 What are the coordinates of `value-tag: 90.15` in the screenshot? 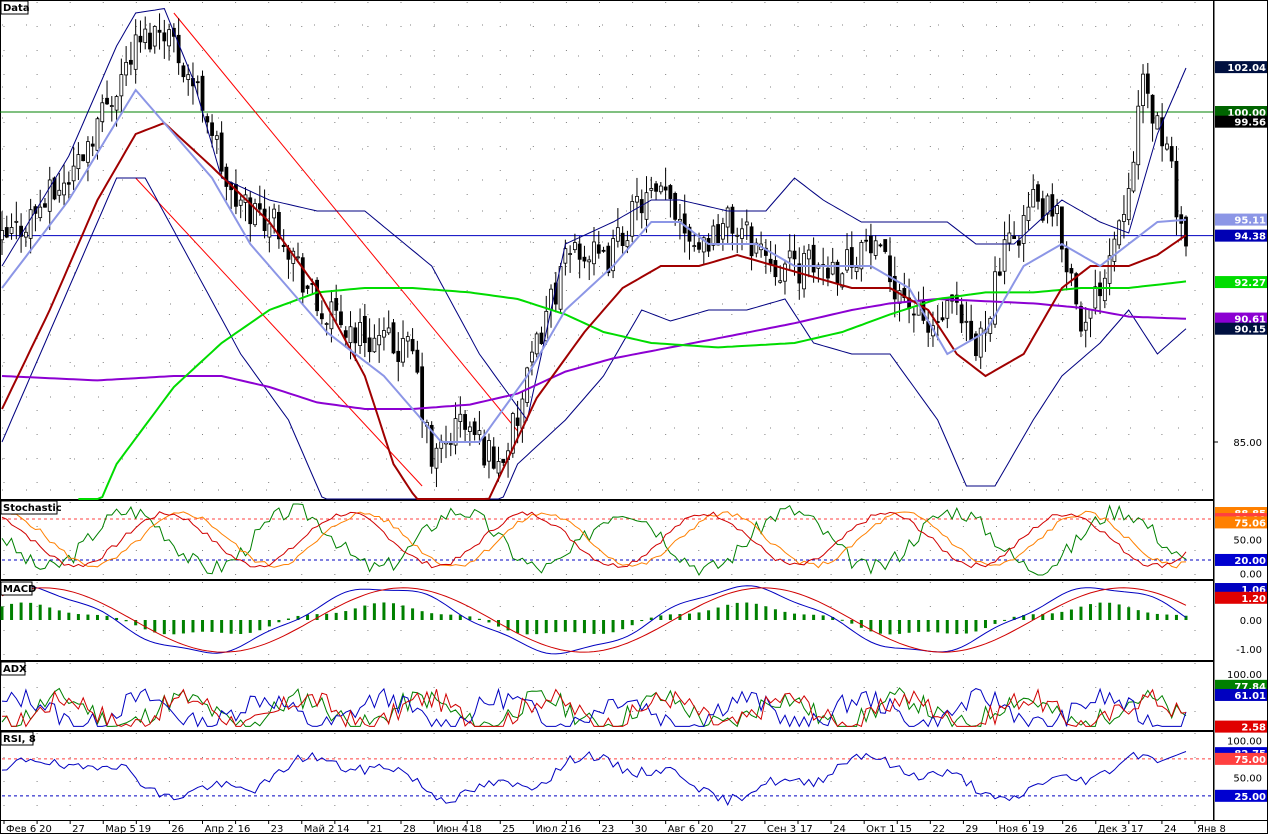 It's located at (1241, 329).